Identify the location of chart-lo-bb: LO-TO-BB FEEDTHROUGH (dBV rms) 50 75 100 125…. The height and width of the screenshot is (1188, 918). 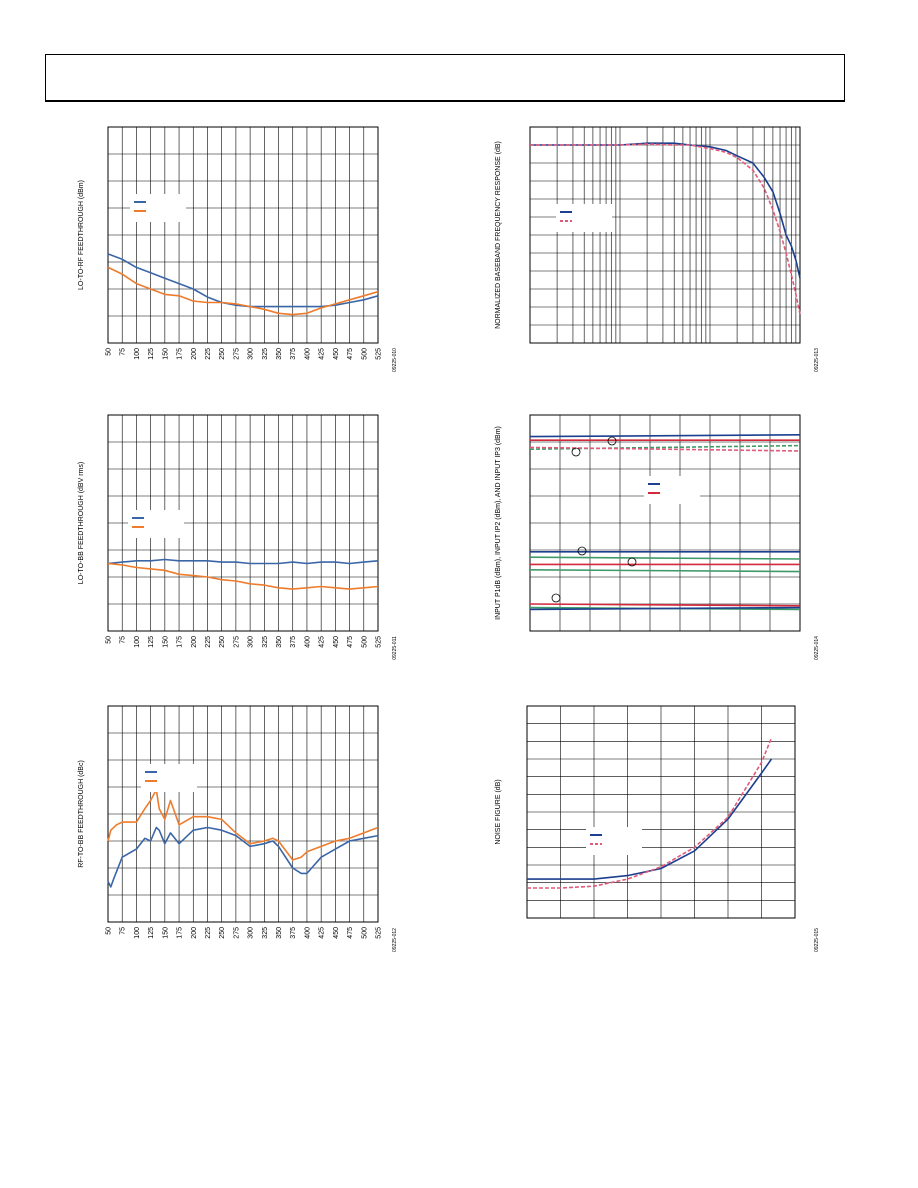
(238, 537).